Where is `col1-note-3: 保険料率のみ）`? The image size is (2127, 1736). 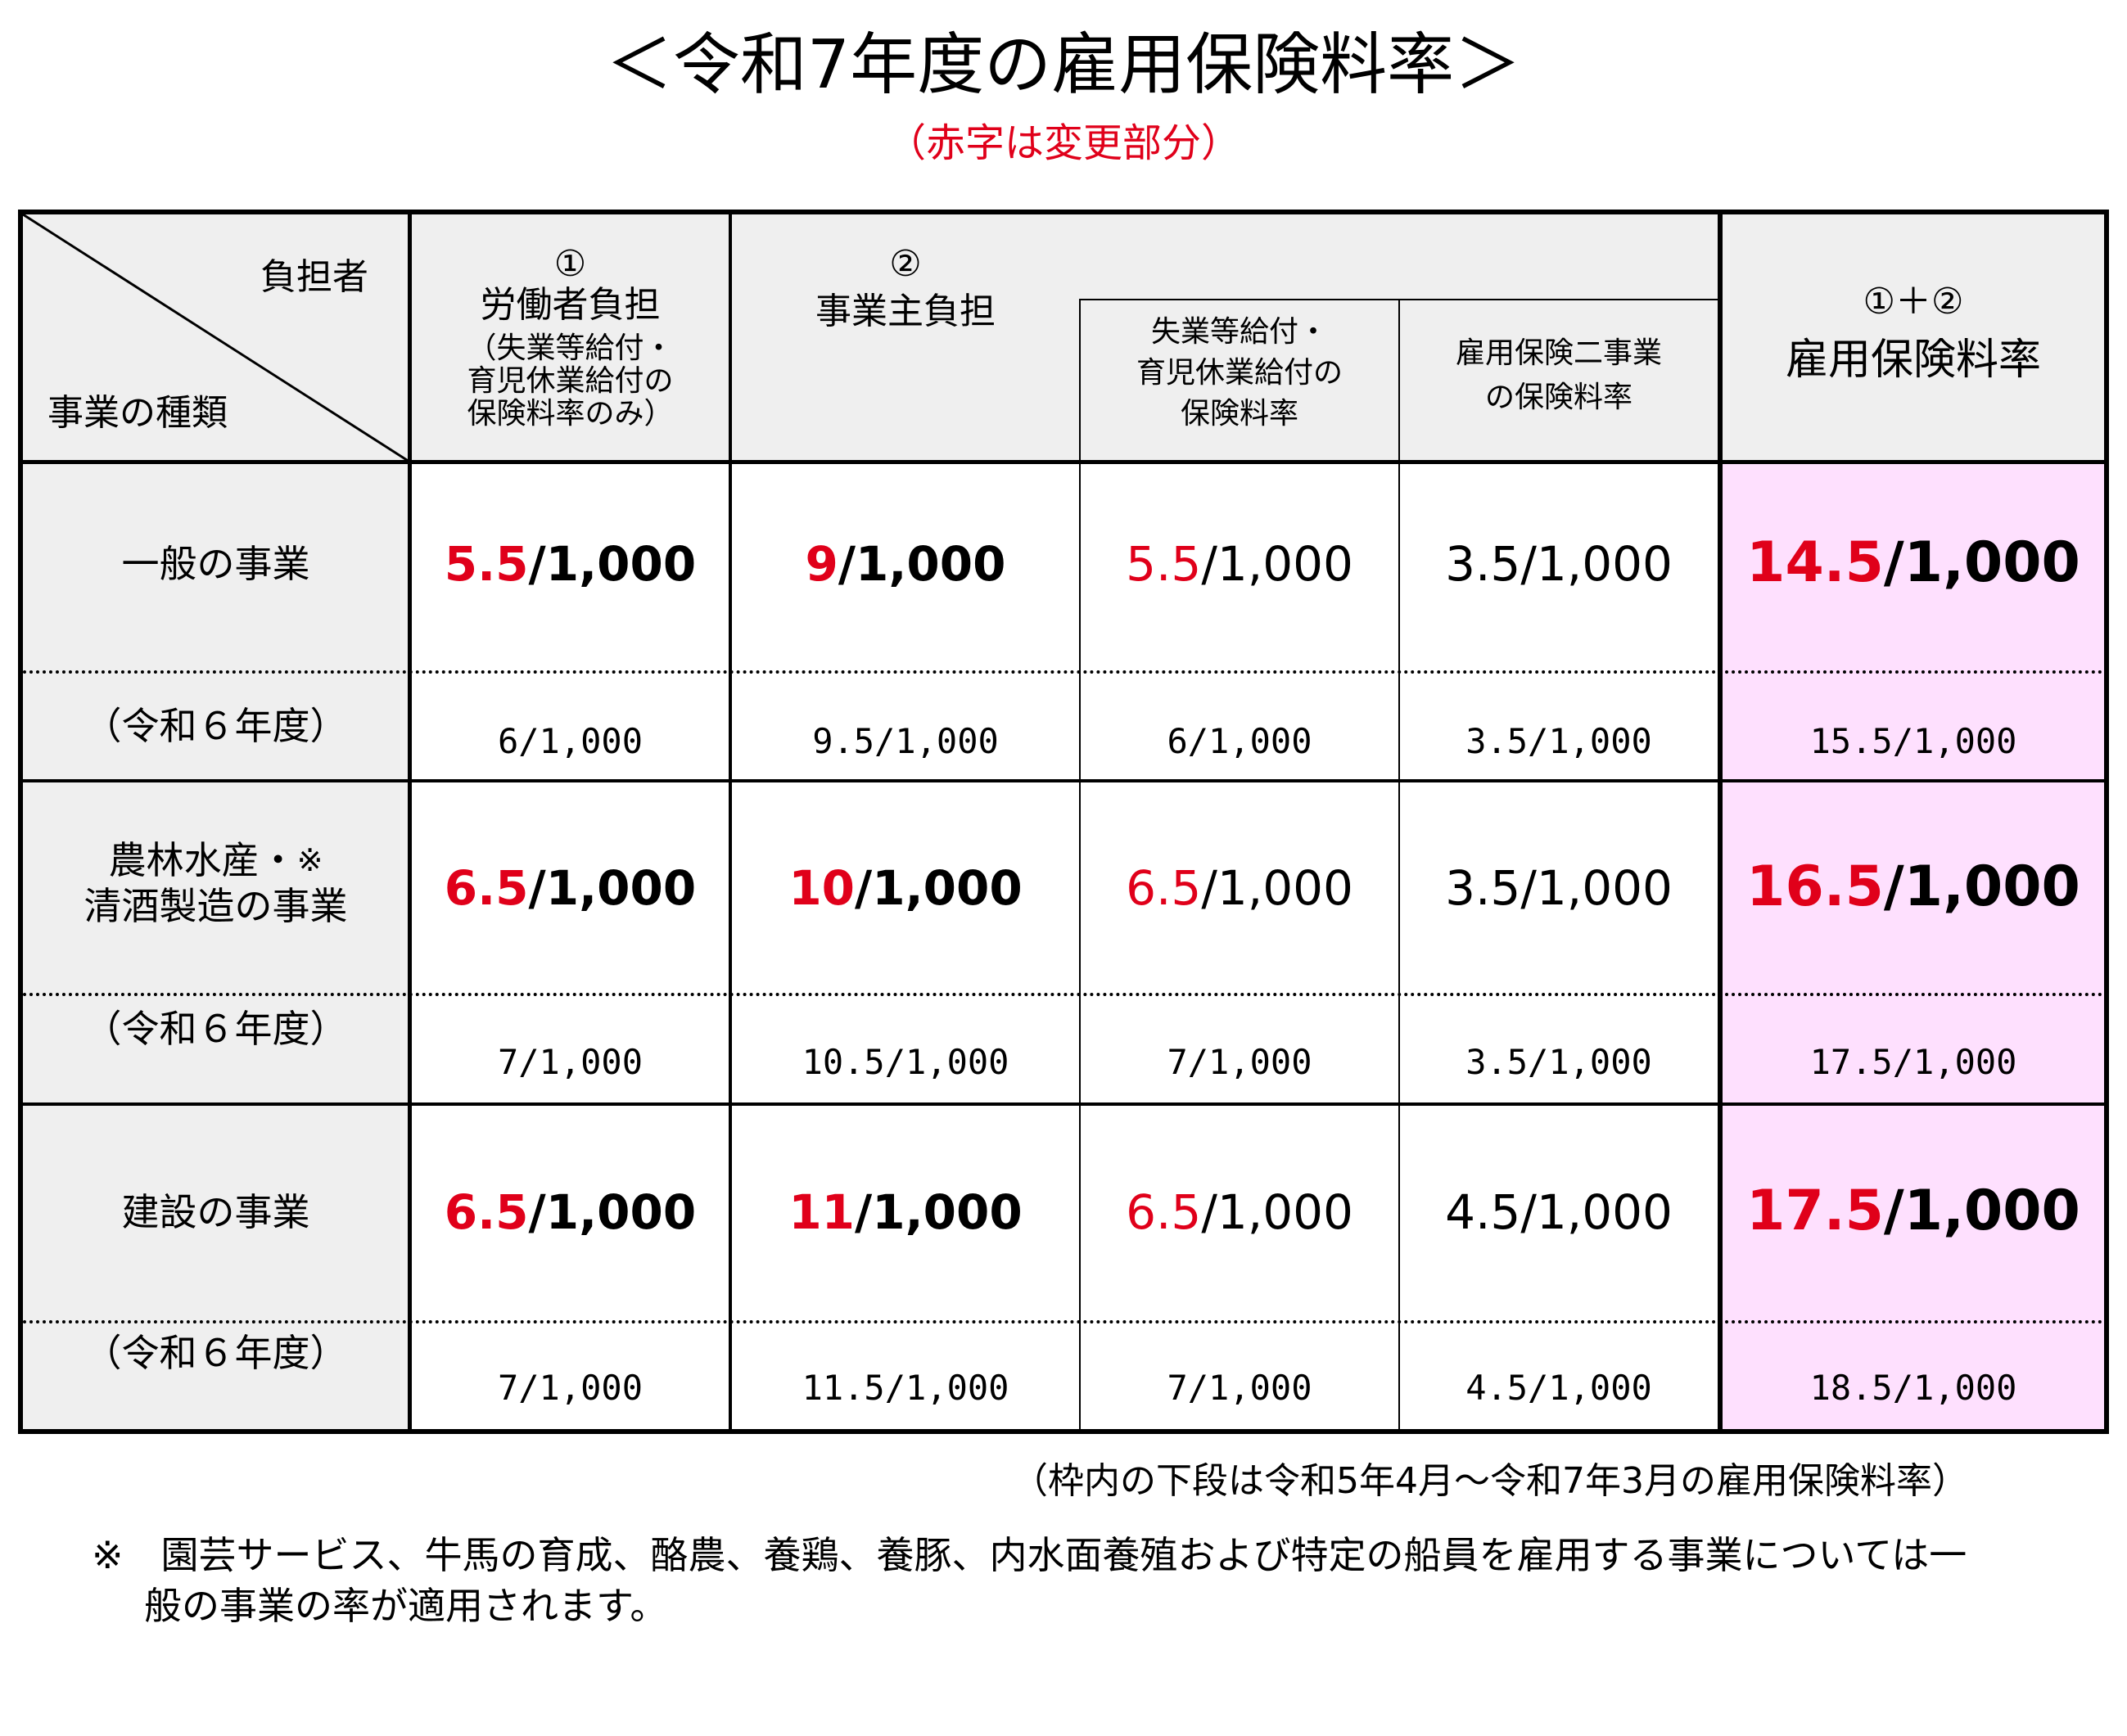
col1-note-3: 保険料率のみ） is located at coordinates (570, 414).